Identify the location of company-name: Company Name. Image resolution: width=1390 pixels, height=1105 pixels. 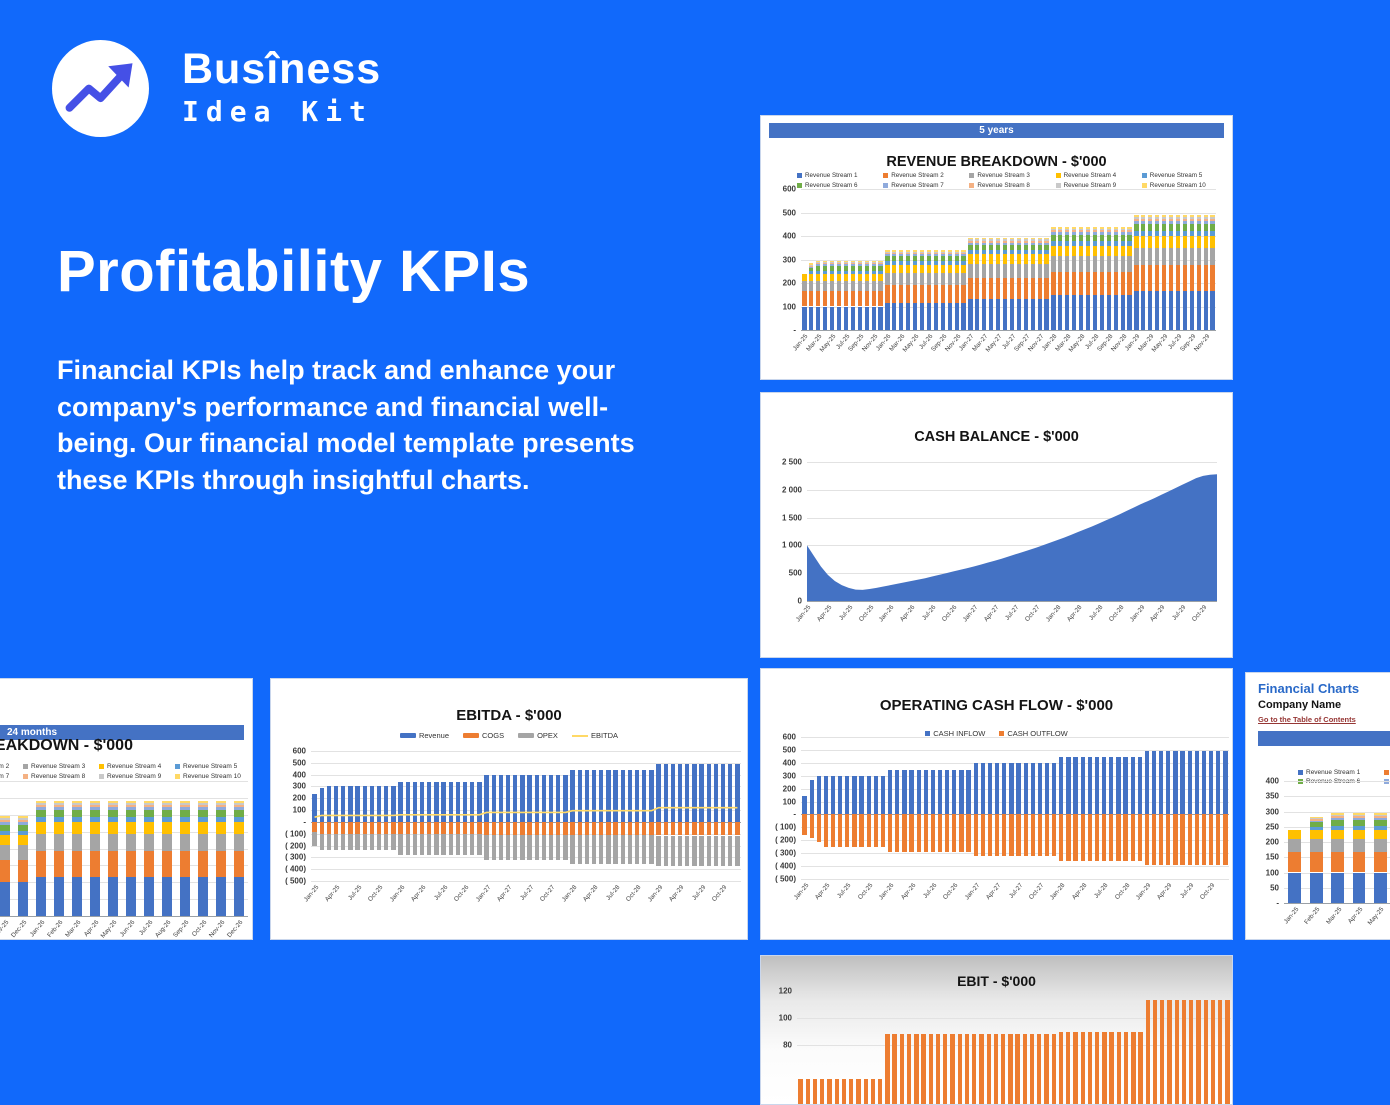
(1300, 705).